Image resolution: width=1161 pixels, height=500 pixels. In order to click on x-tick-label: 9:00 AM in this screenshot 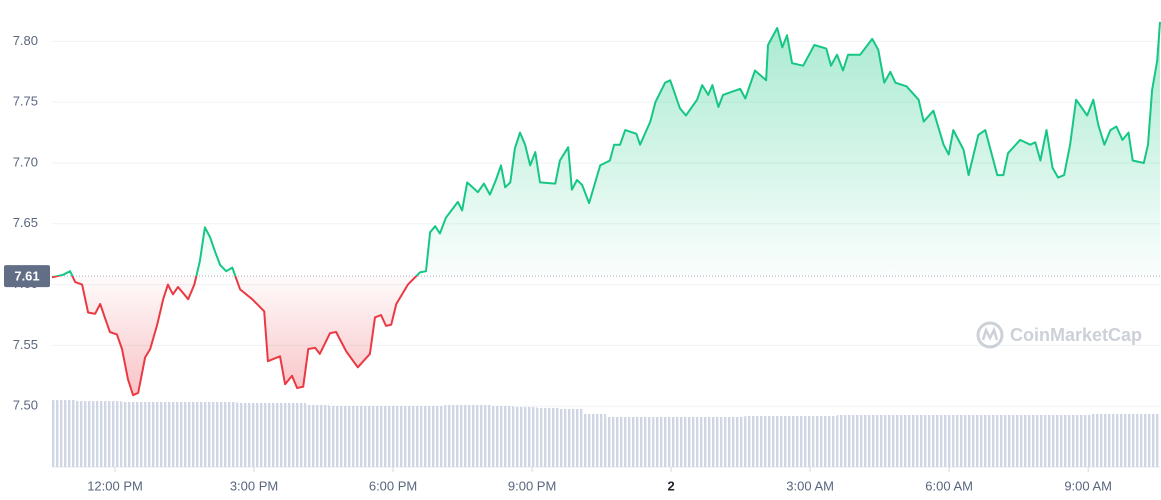, I will do `click(1088, 485)`.